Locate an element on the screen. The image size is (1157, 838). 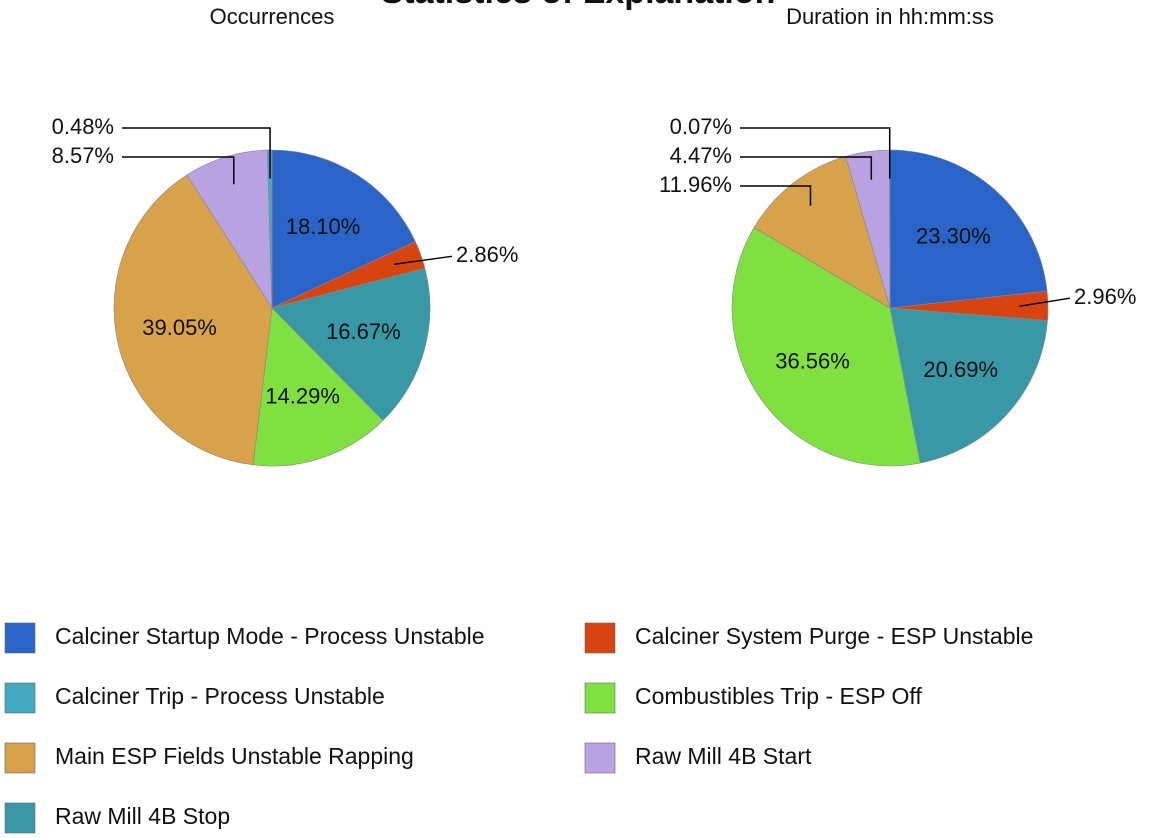
data-label: 20.69% is located at coordinates (960, 369).